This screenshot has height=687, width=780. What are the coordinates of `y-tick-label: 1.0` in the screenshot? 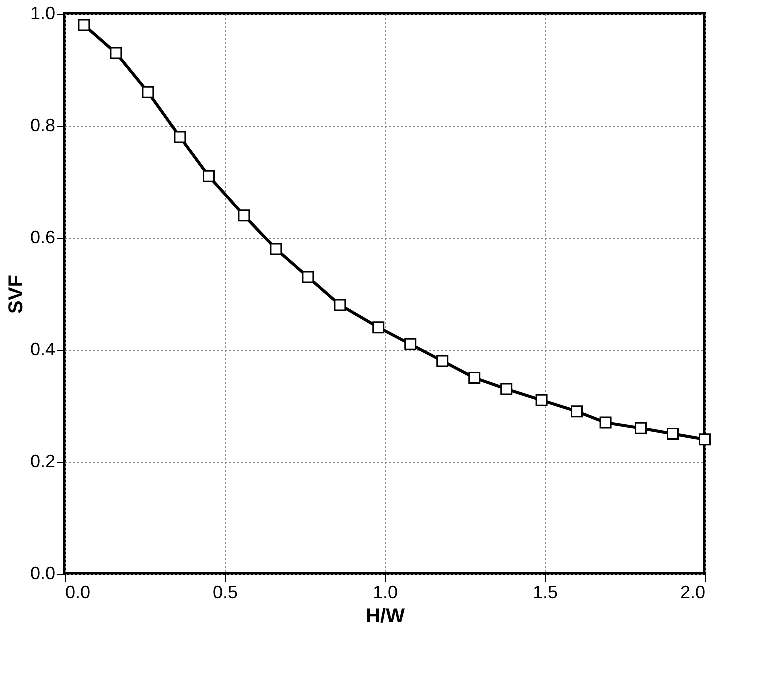 It's located at (43, 14).